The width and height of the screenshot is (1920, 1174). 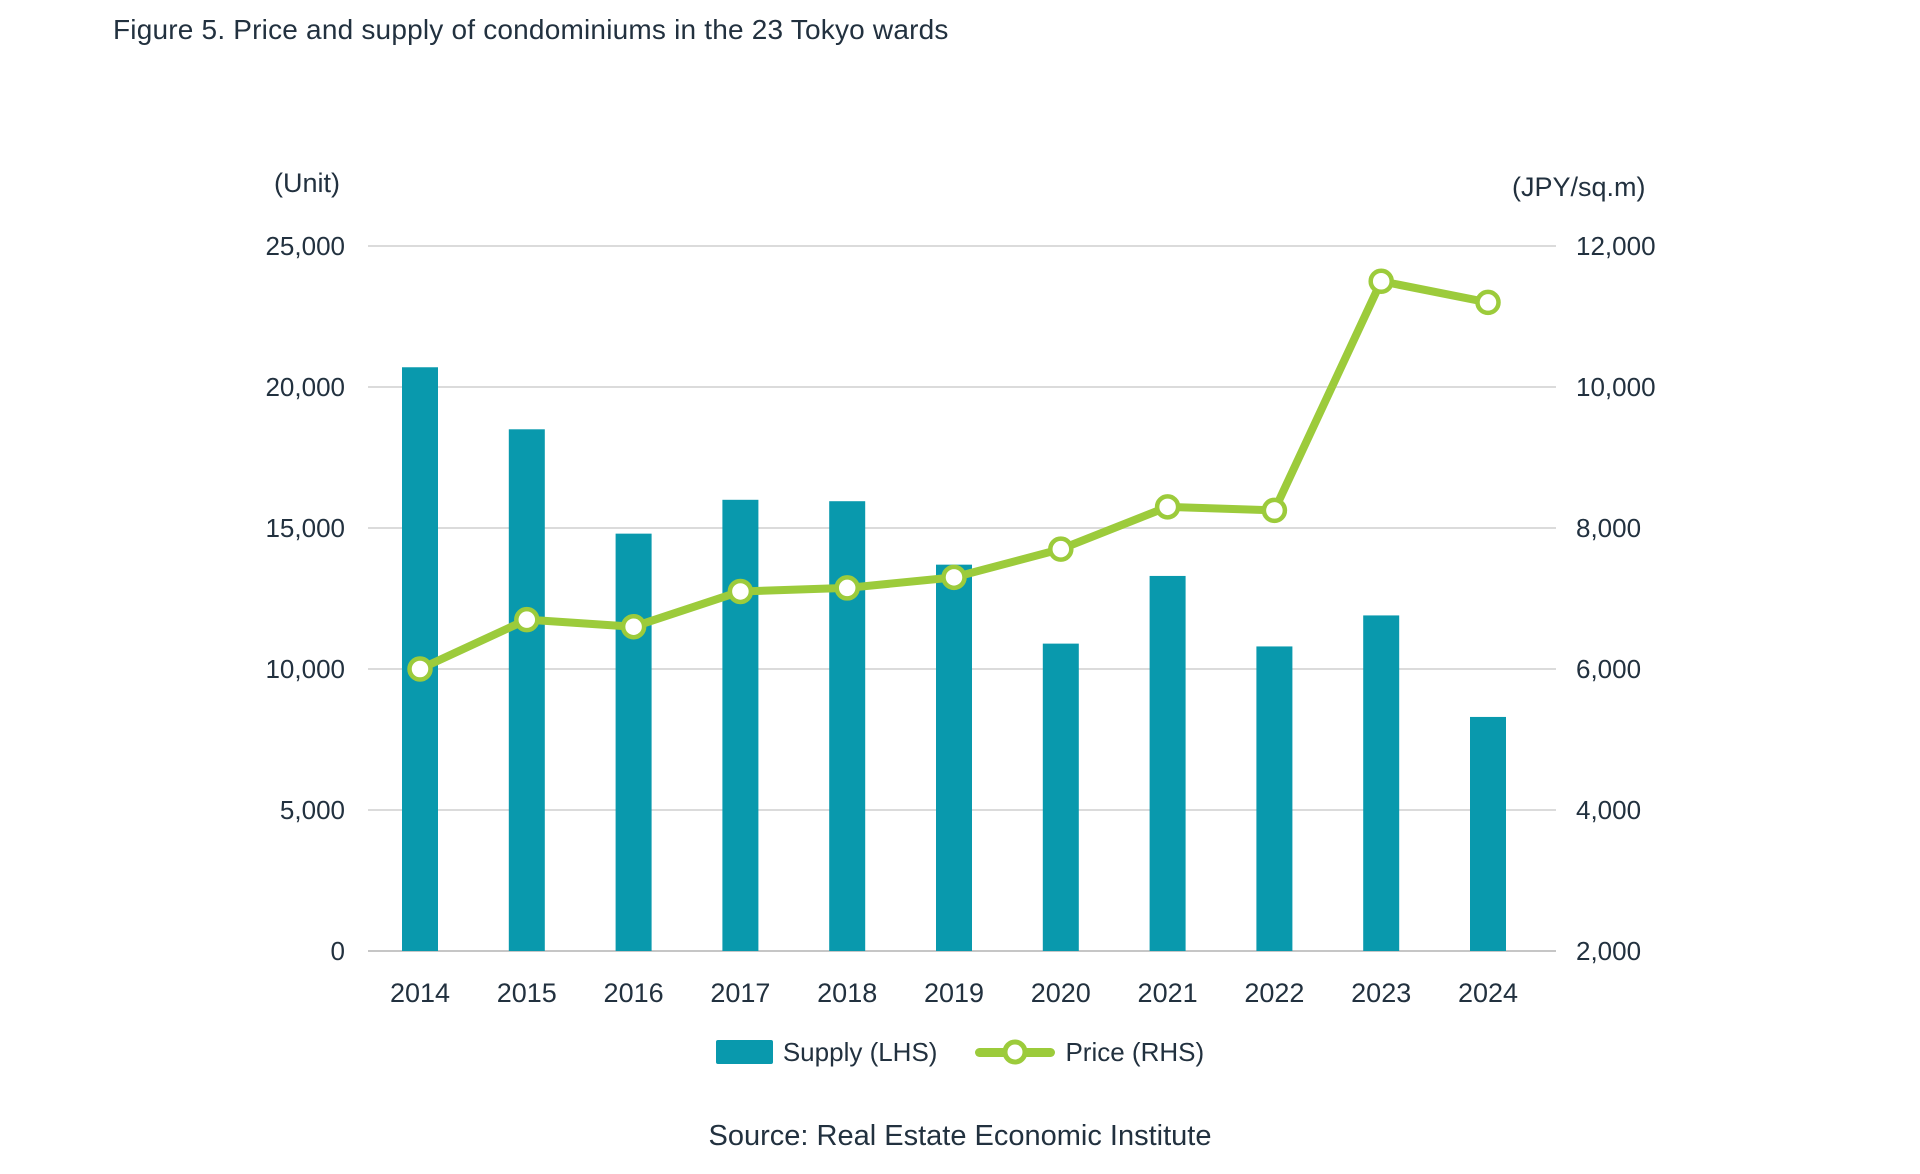 What do you see at coordinates (1608, 810) in the screenshot?
I see `right-axis-tick-label: 4,000` at bounding box center [1608, 810].